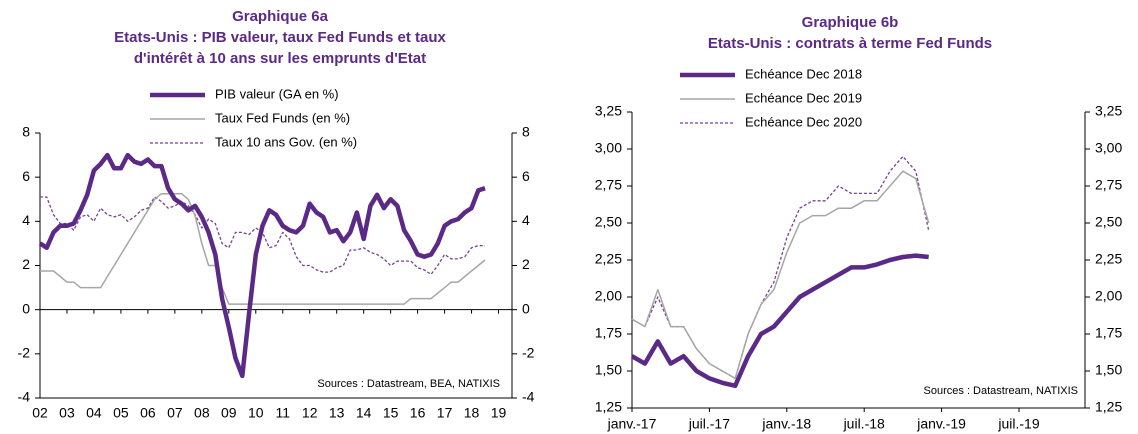 This screenshot has height=434, width=1138. I want to click on y2-tick-label: 3,00, so click(1108, 148).